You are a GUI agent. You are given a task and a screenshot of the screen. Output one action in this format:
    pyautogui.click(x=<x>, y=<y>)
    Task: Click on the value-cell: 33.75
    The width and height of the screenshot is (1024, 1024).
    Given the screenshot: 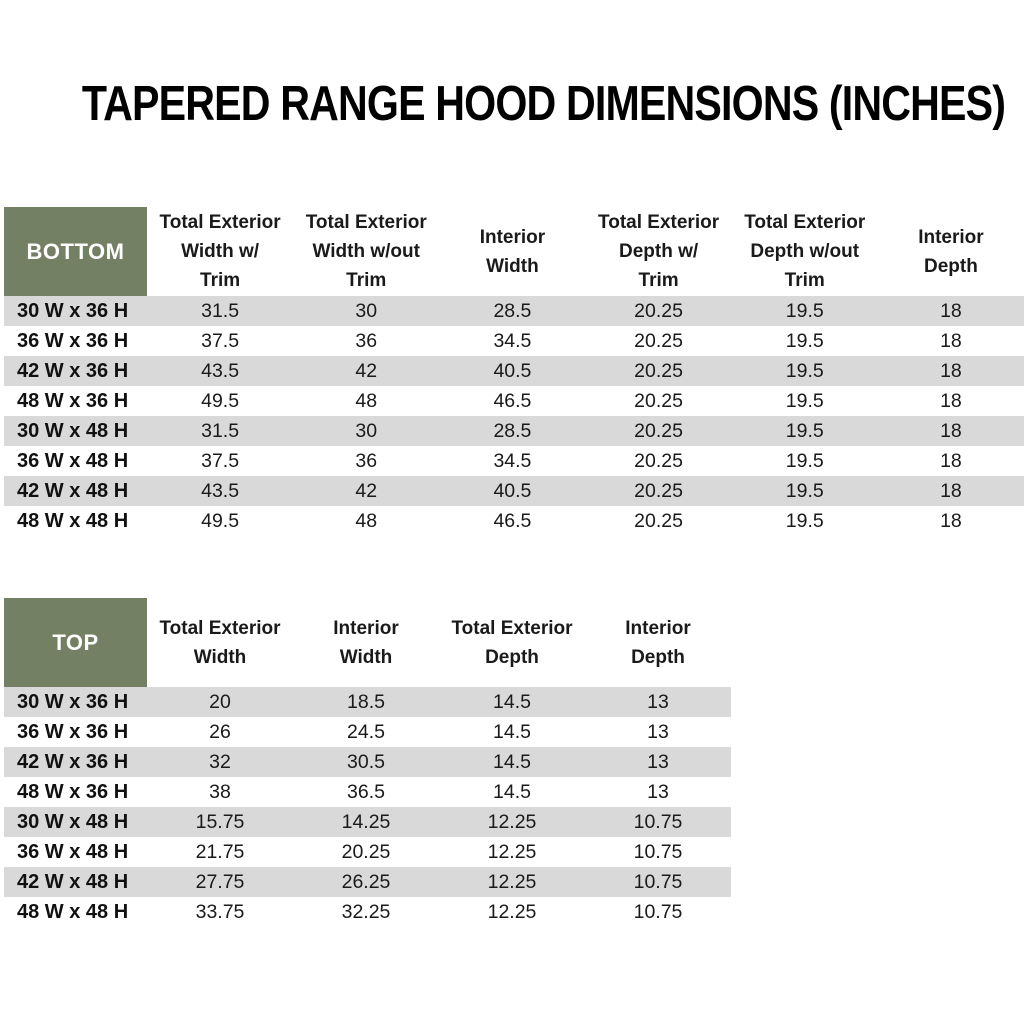 What is the action you would take?
    pyautogui.click(x=220, y=911)
    